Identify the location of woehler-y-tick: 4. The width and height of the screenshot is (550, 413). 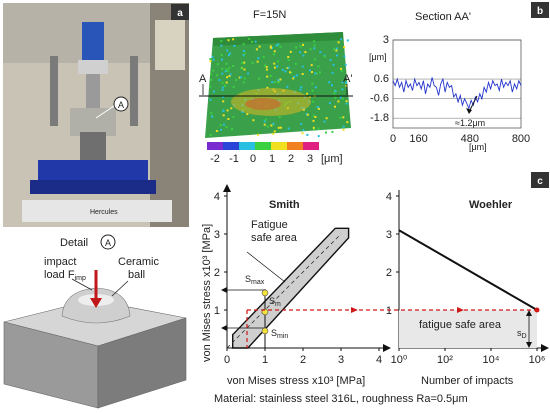
(389, 197).